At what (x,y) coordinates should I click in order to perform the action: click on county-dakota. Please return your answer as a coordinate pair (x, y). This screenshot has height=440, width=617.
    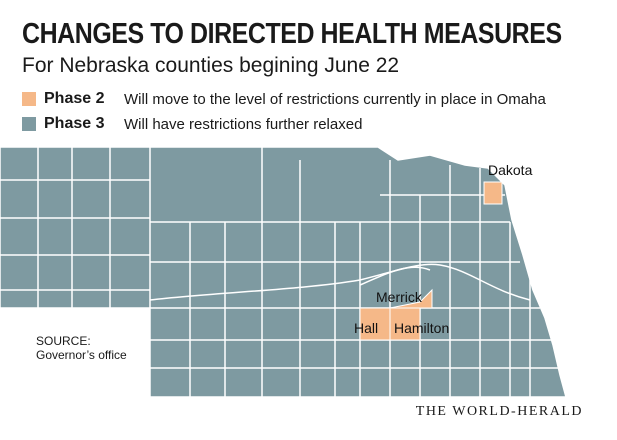
    Looking at the image, I should click on (493, 193).